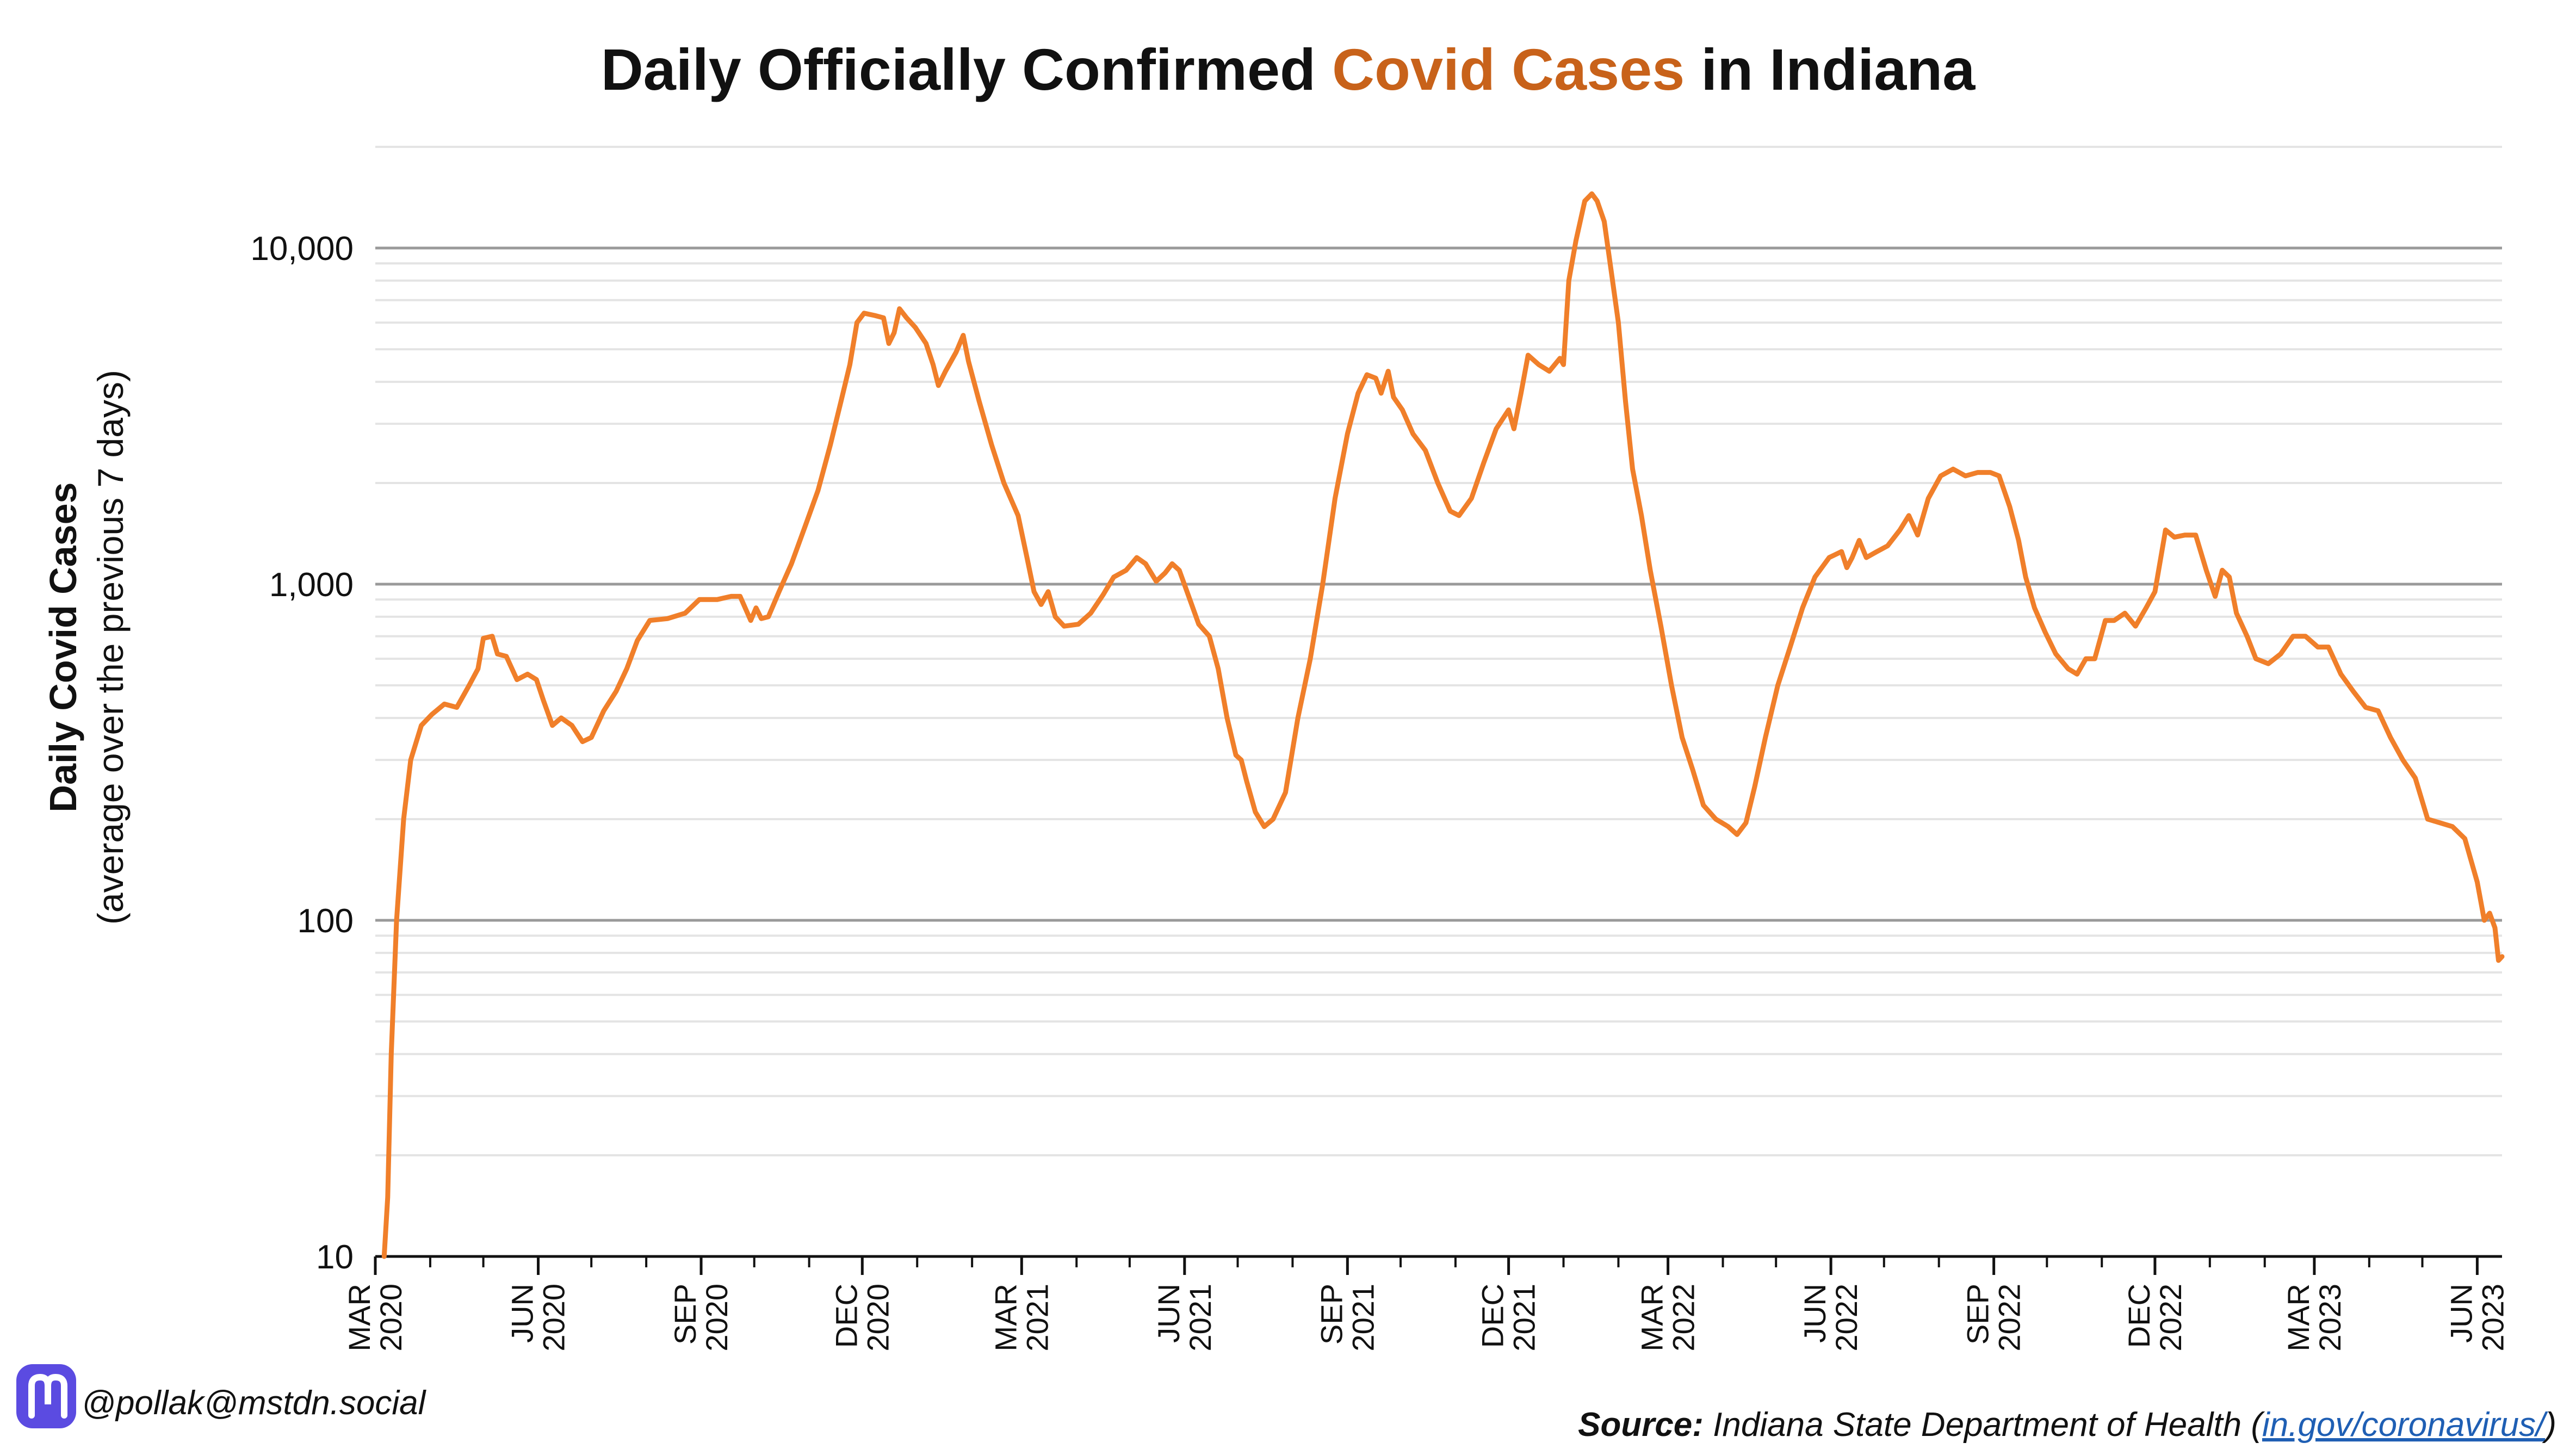 Image resolution: width=2576 pixels, height=1449 pixels. Describe the element at coordinates (1831, 69) in the screenshot. I see `title-part-3: in Indiana` at that location.